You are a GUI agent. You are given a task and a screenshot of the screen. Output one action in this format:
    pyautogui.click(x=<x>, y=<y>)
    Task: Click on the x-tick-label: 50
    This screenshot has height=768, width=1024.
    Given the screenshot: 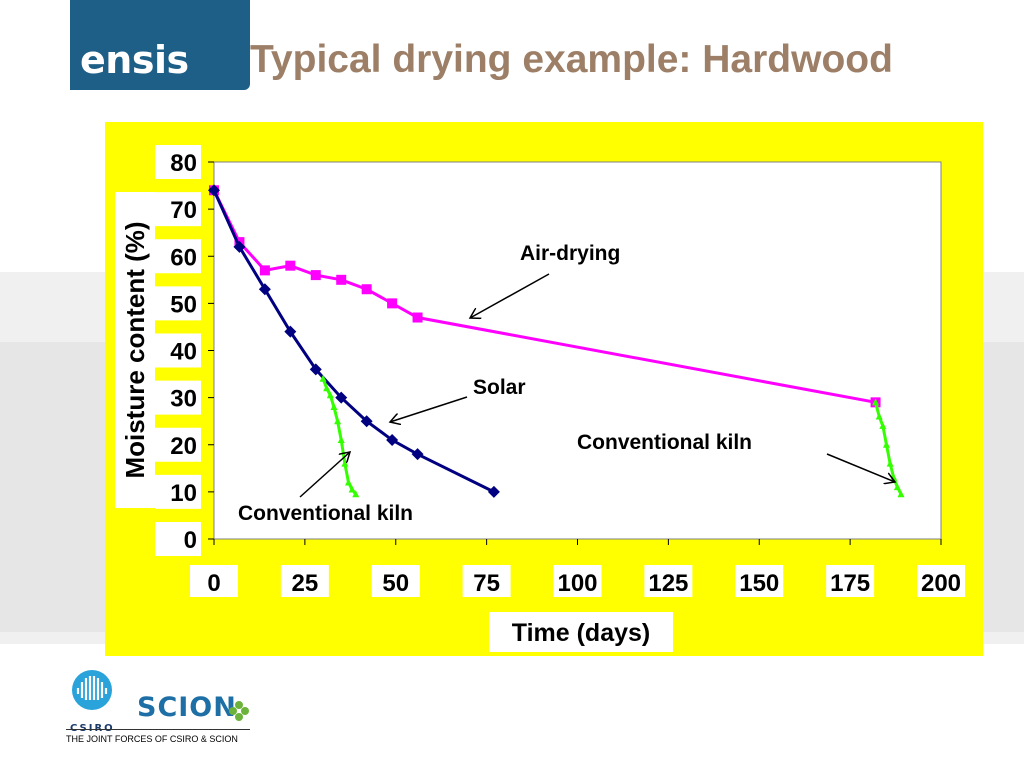 What is the action you would take?
    pyautogui.click(x=395, y=583)
    